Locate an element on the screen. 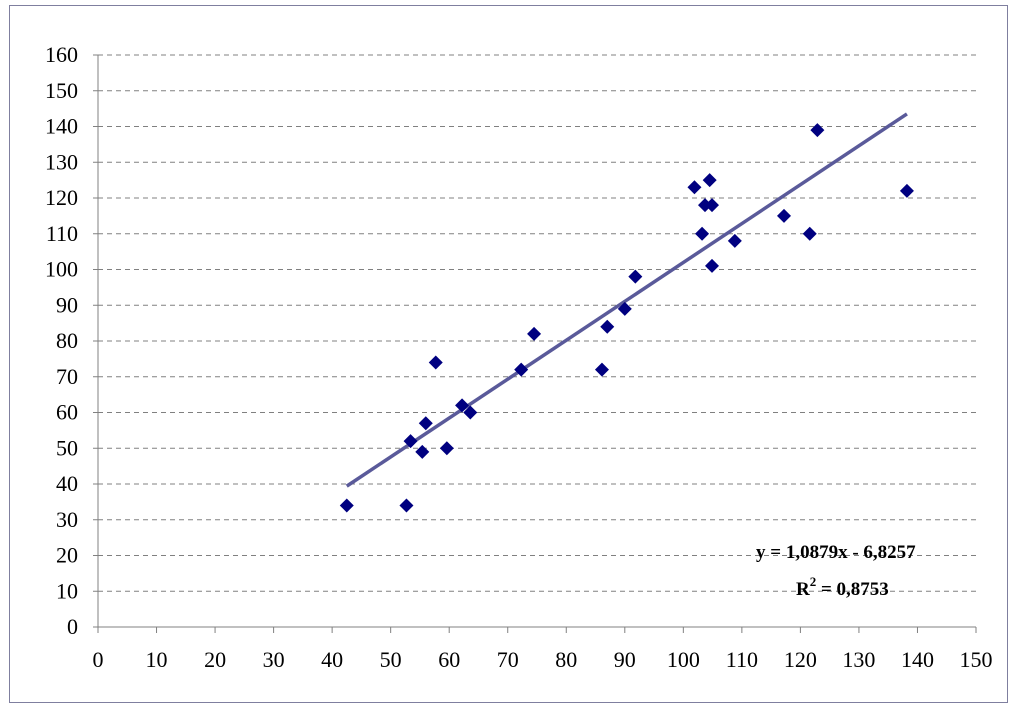 The height and width of the screenshot is (709, 1009). x-tick-label-100: 100 is located at coordinates (683, 659).